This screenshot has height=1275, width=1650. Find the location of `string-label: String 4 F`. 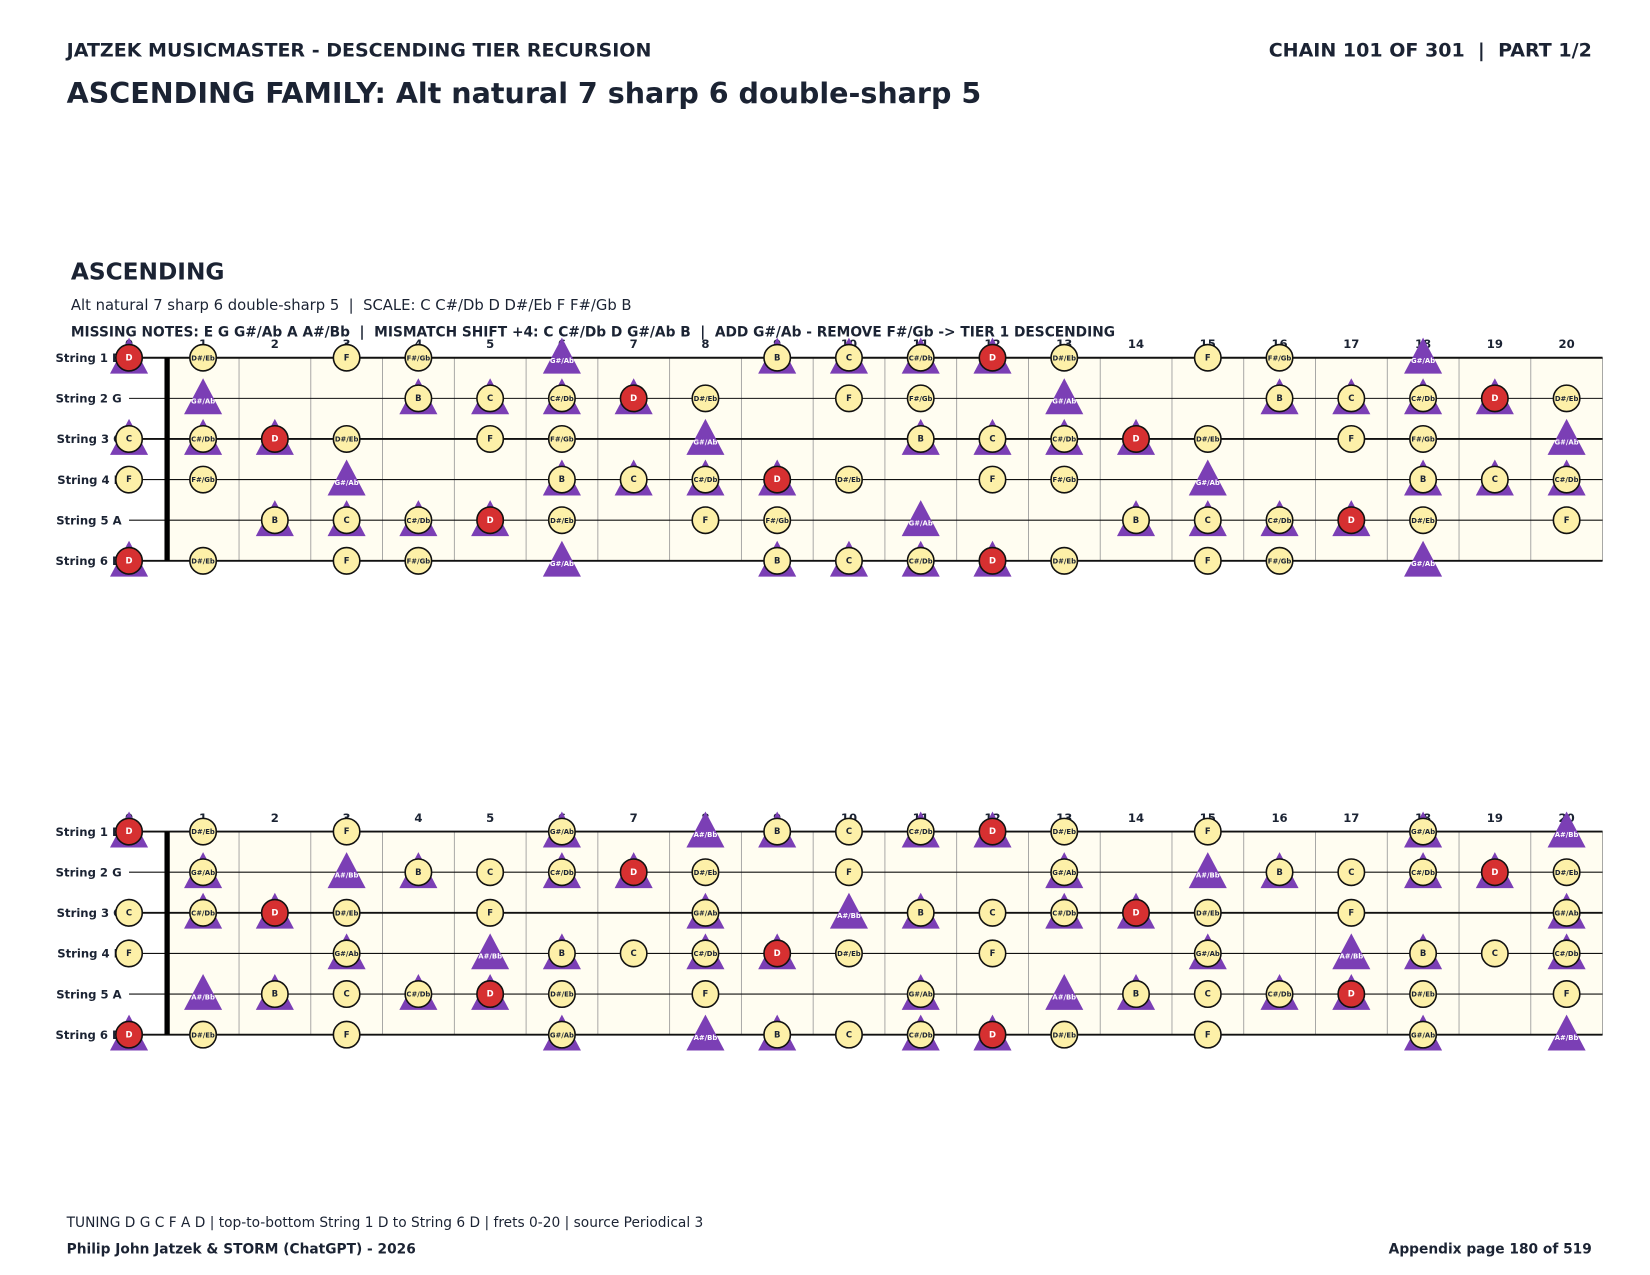

string-label: String 4 F is located at coordinates (89, 480).